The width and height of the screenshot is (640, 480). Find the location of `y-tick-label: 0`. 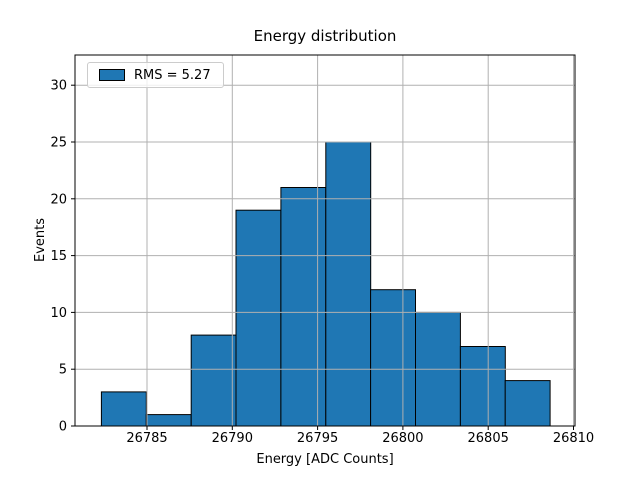

y-tick-label: 0 is located at coordinates (63, 427).